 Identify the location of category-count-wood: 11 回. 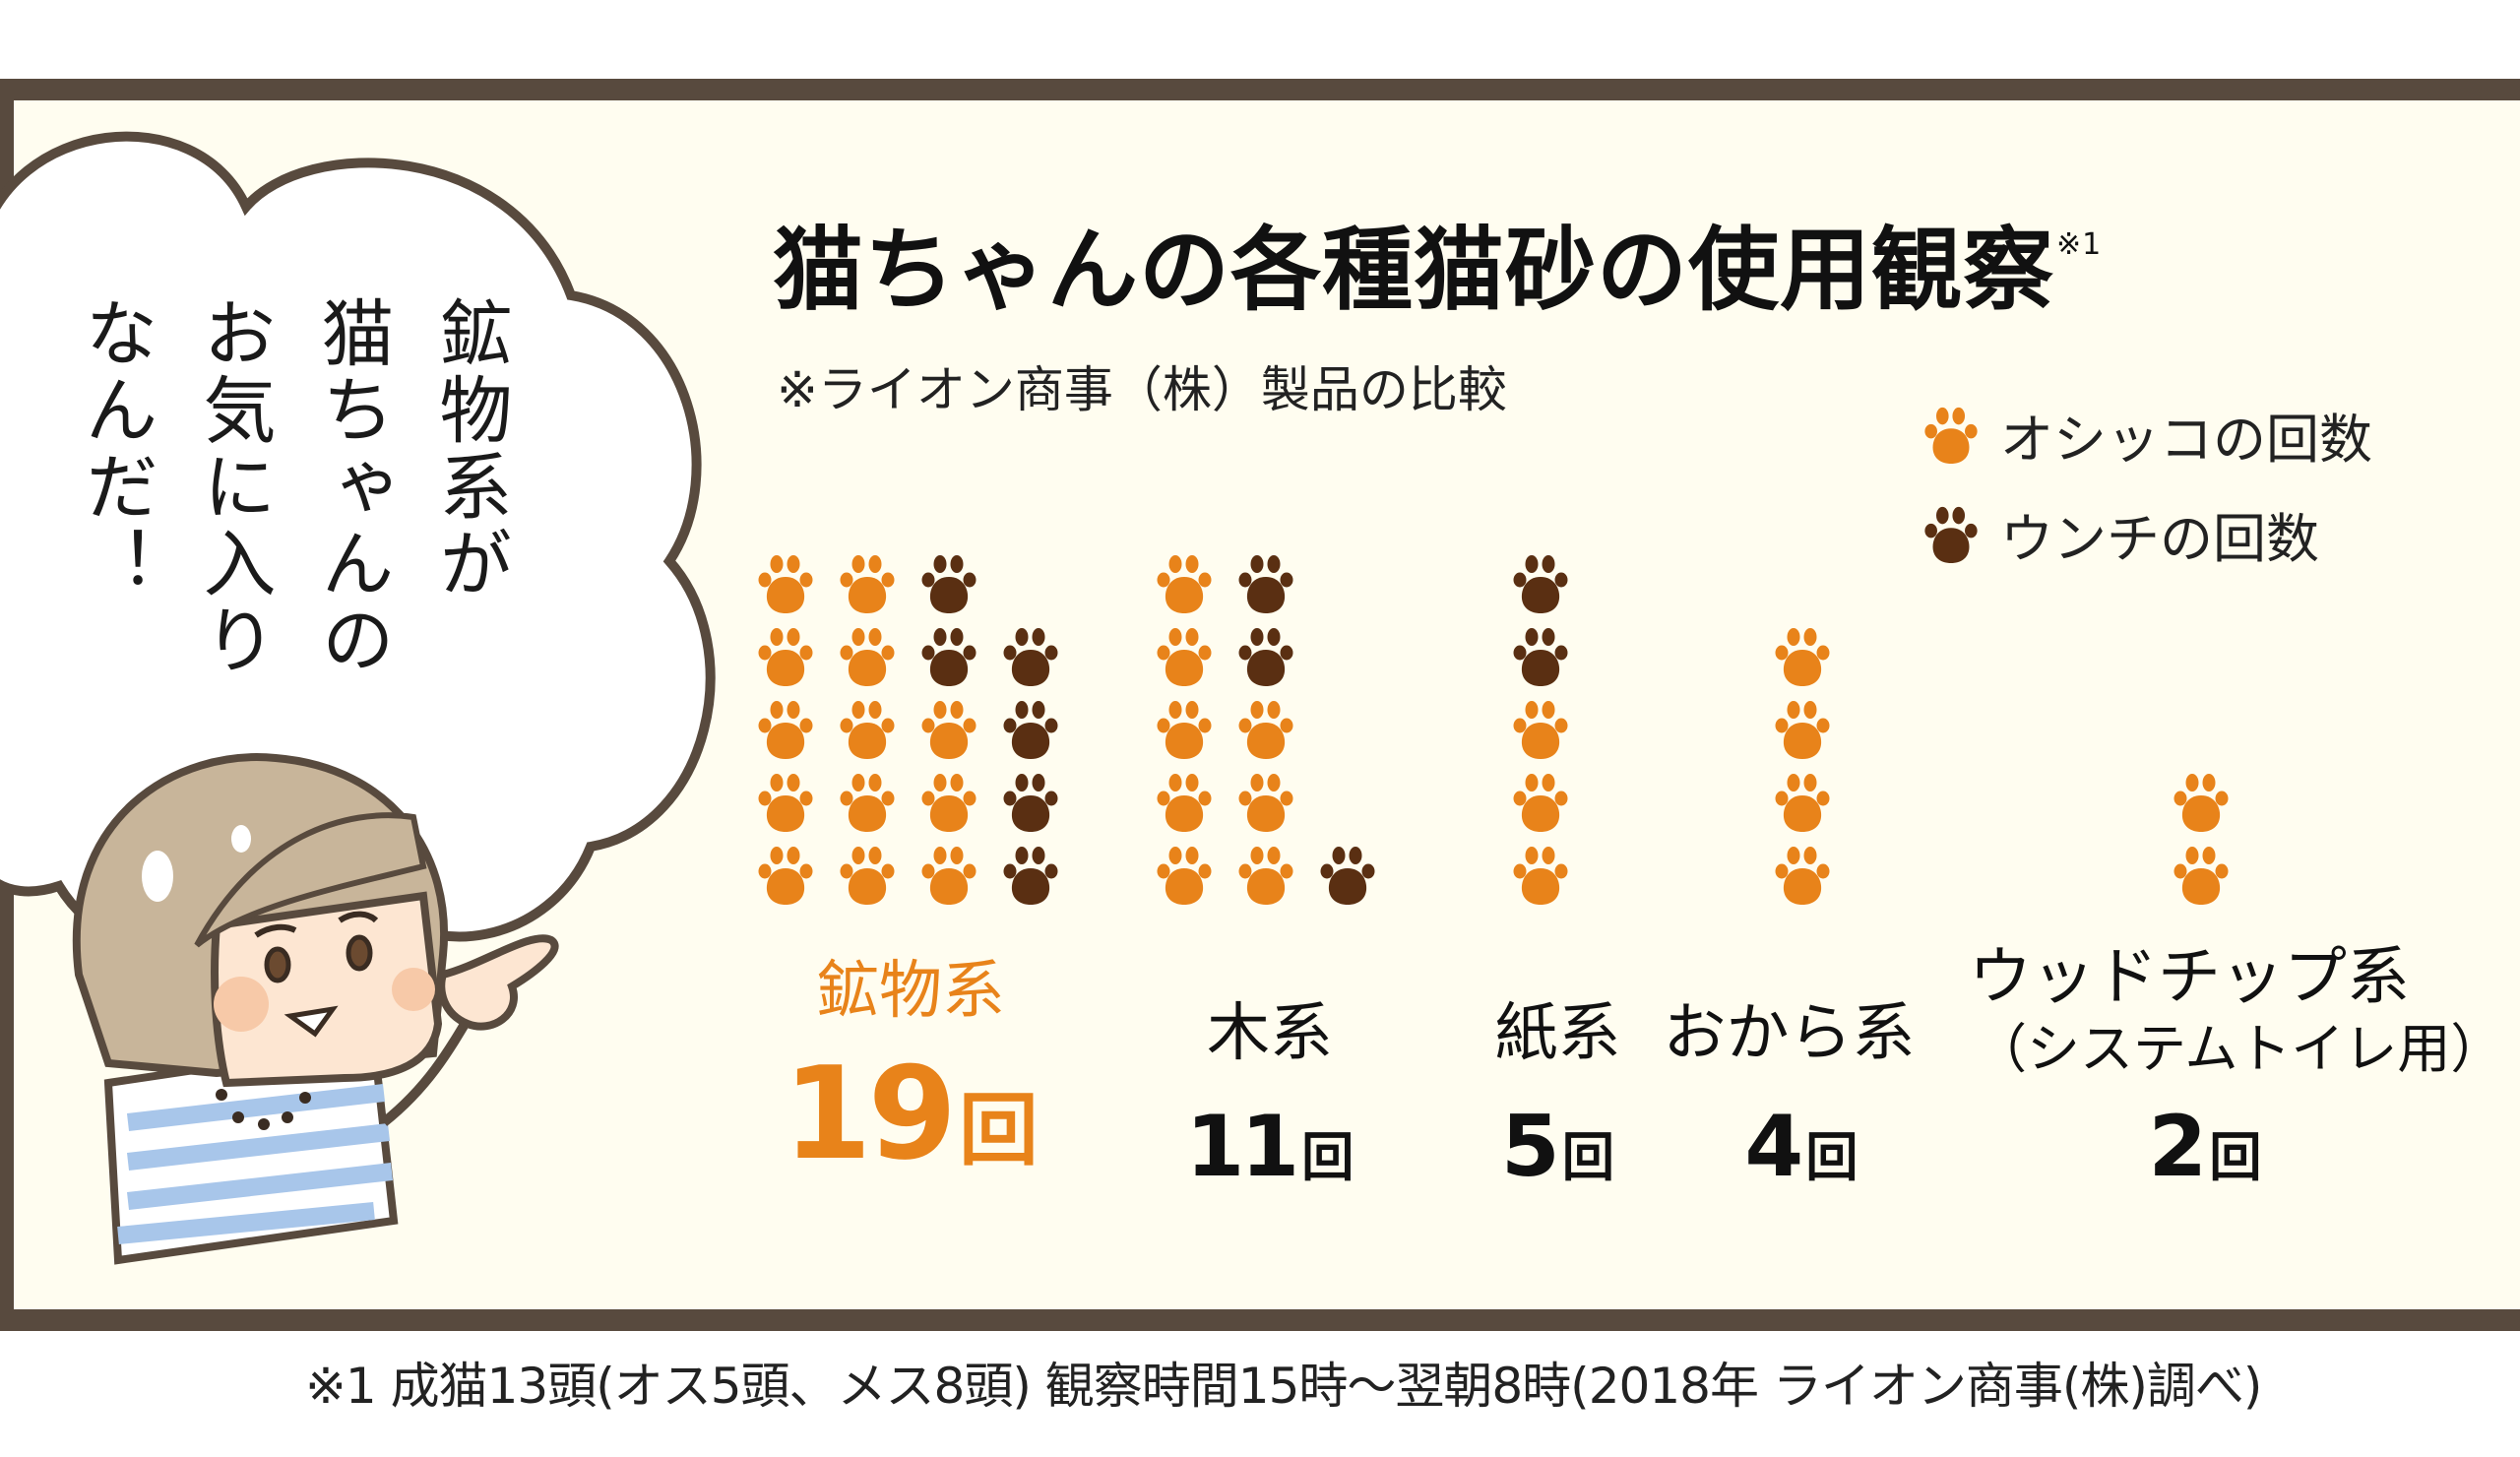
(1269, 1147).